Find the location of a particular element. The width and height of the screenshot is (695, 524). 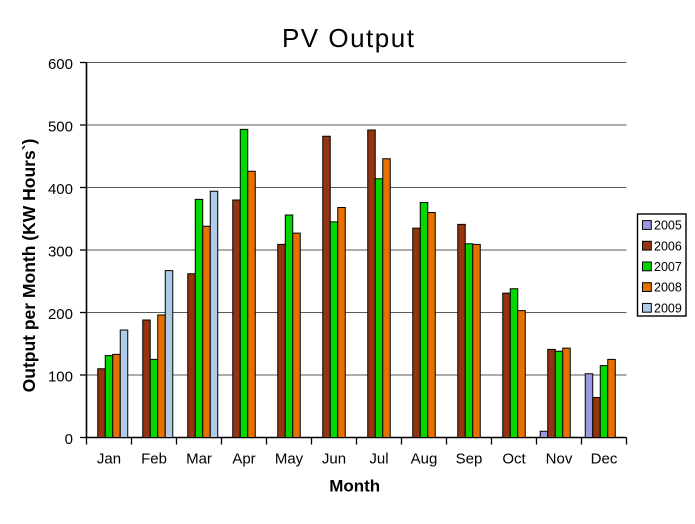

svg-text: Month is located at coordinates (354, 486).